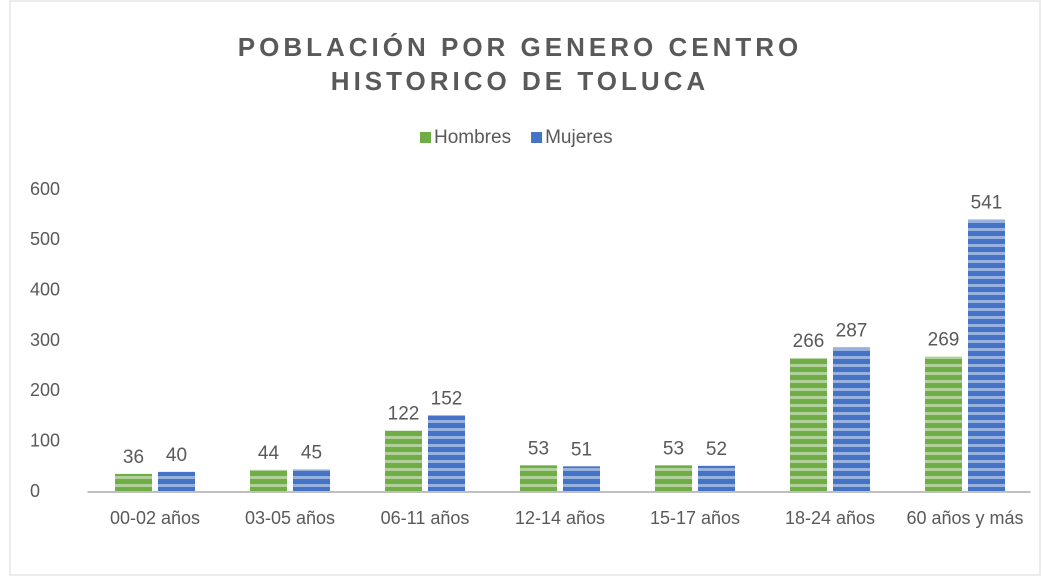 Image resolution: width=1042 pixels, height=577 pixels. What do you see at coordinates (45, 340) in the screenshot?
I see `y-tick-label: 300` at bounding box center [45, 340].